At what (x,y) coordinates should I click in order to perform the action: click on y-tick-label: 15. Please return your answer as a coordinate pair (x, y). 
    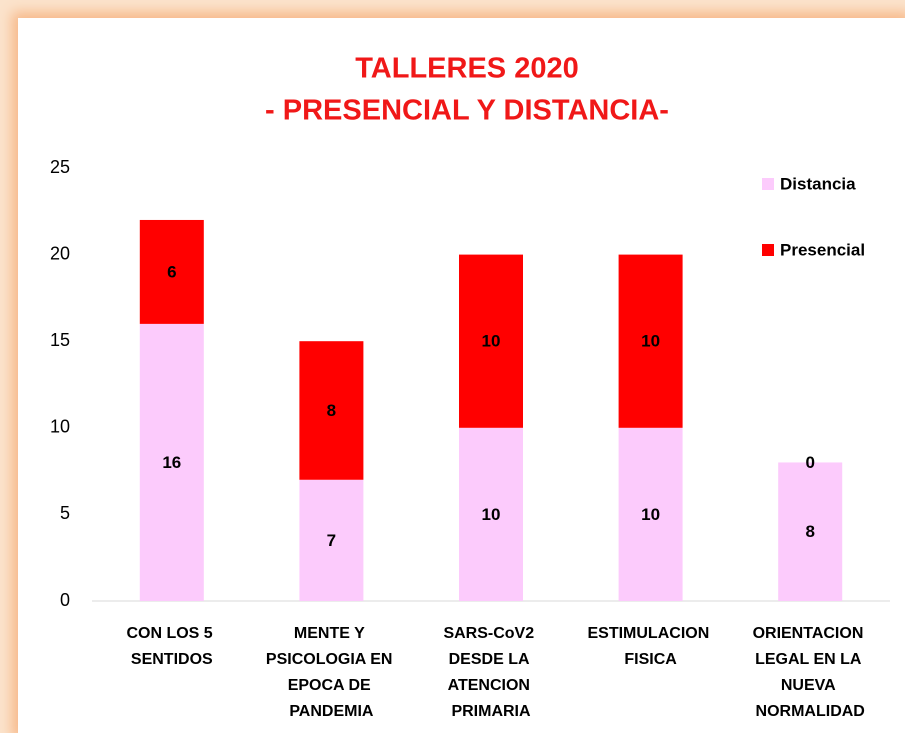
    Looking at the image, I should click on (60, 340).